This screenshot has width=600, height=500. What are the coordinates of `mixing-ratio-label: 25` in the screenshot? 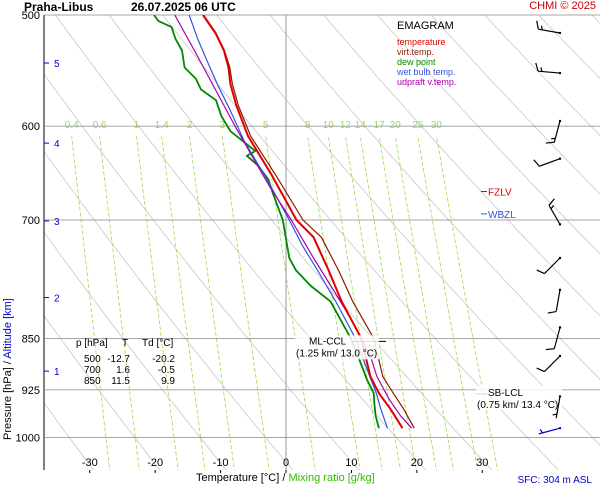 It's located at (418, 125).